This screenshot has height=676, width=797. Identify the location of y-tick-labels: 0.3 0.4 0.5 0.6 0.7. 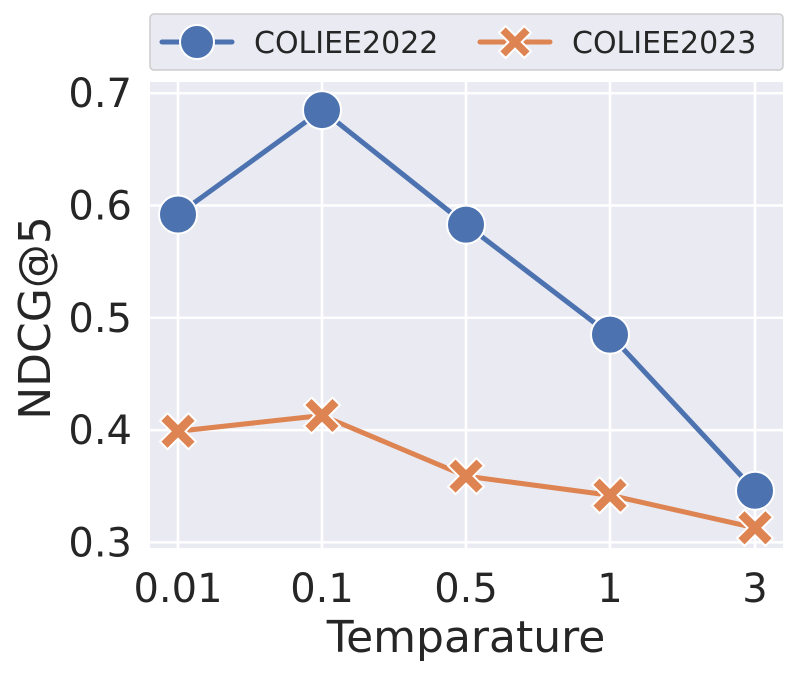
(100, 318).